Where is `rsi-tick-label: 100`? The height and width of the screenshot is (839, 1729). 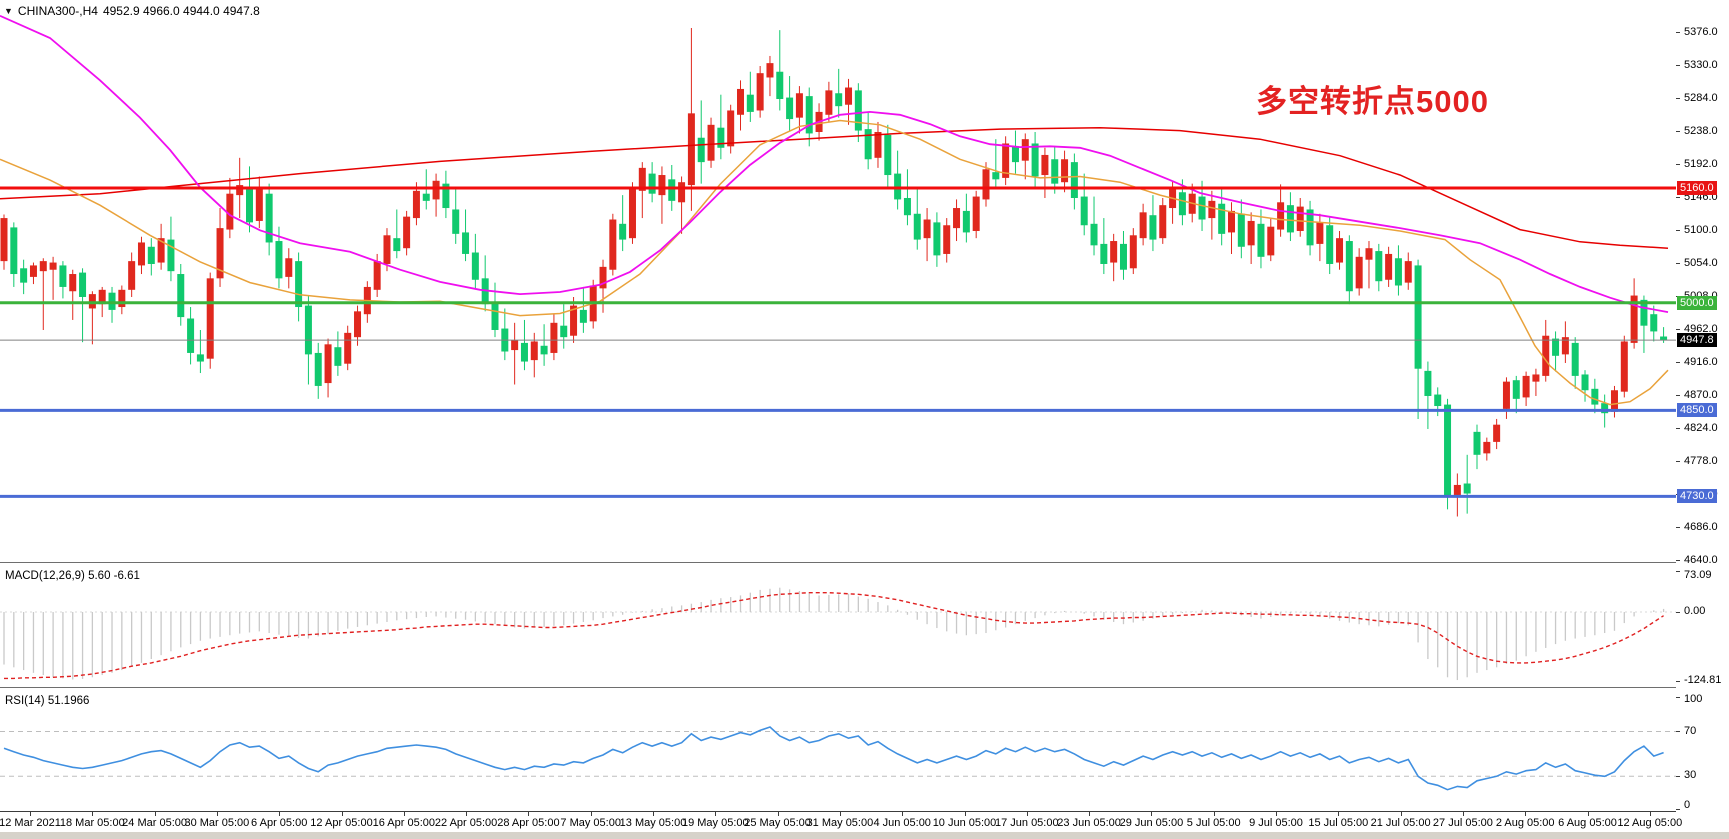
rsi-tick-label: 100 is located at coordinates (1693, 699).